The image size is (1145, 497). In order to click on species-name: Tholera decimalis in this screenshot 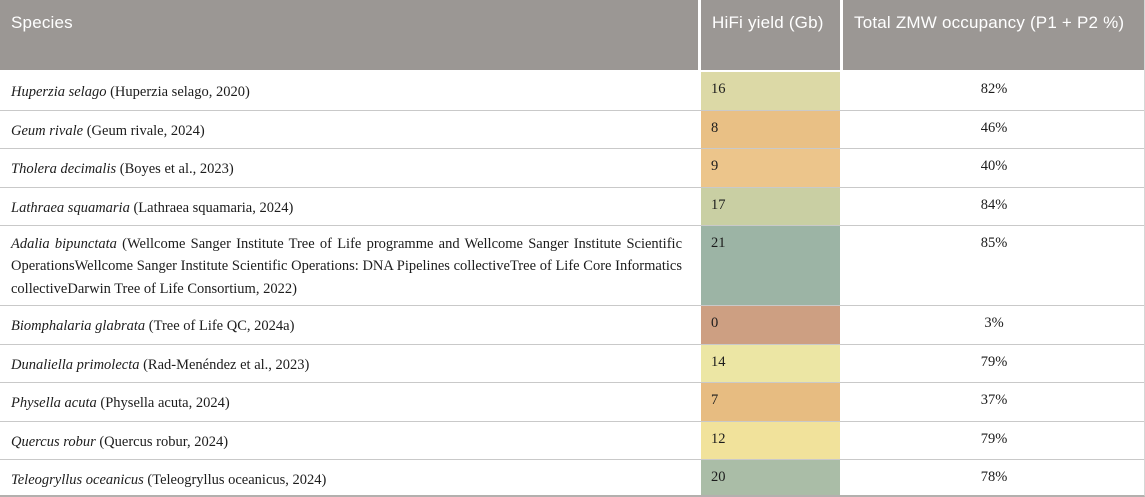, I will do `click(64, 169)`.